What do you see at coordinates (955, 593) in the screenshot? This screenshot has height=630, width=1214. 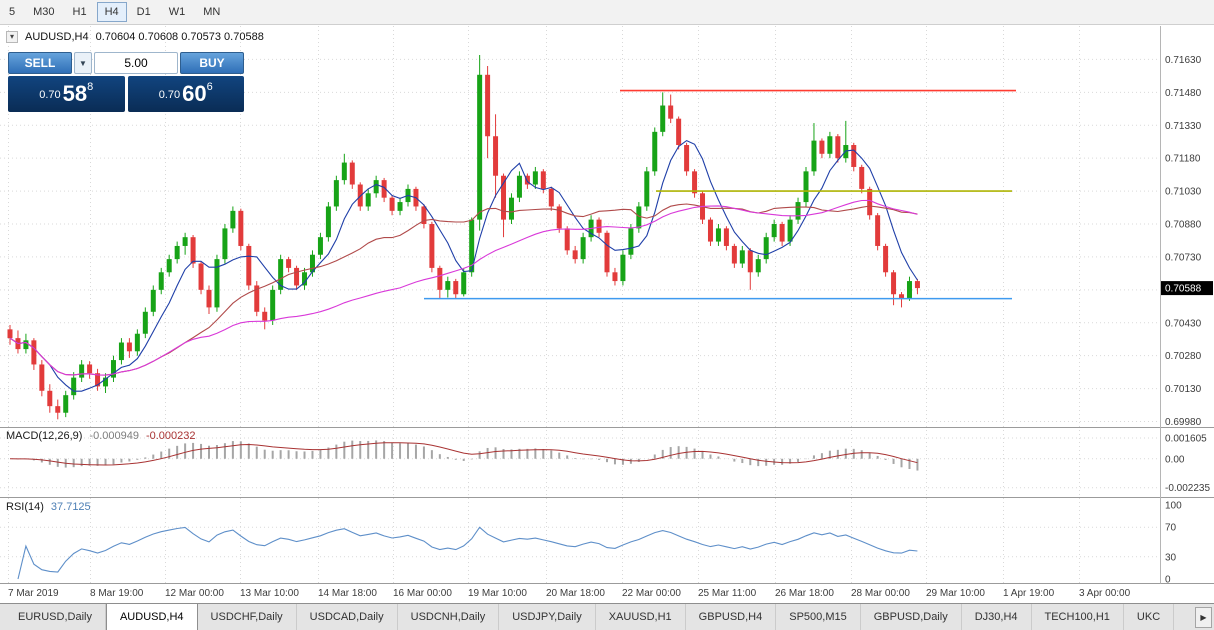 I see `svg-text: 29 Mar 10:00` at bounding box center [955, 593].